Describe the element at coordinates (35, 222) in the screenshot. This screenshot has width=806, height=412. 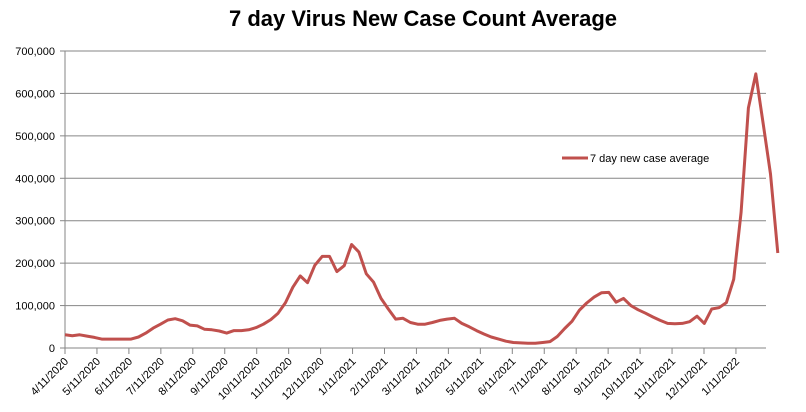
I see `y-tick-label: 300,000` at that location.